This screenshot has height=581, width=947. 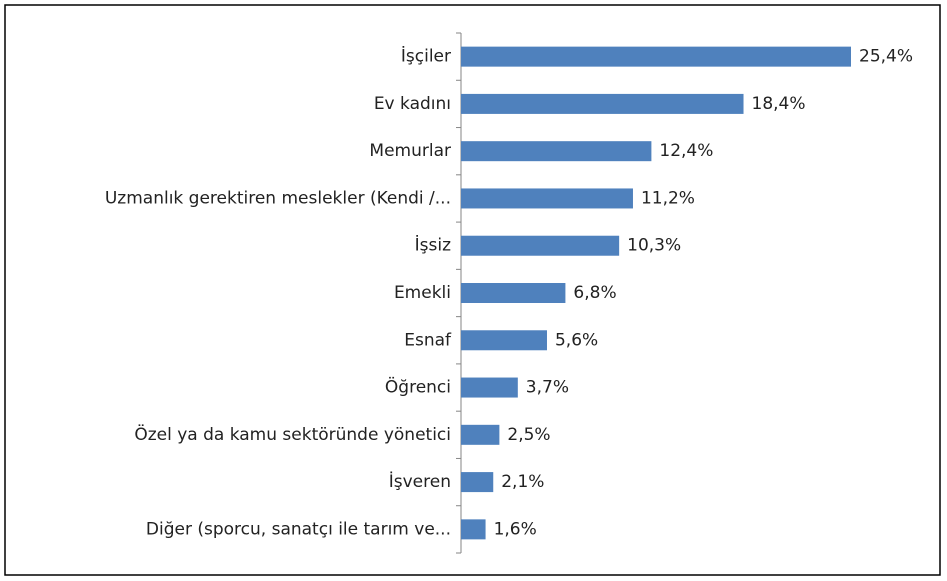 What do you see at coordinates (886, 57) in the screenshot?
I see `value-label: 25,4%` at bounding box center [886, 57].